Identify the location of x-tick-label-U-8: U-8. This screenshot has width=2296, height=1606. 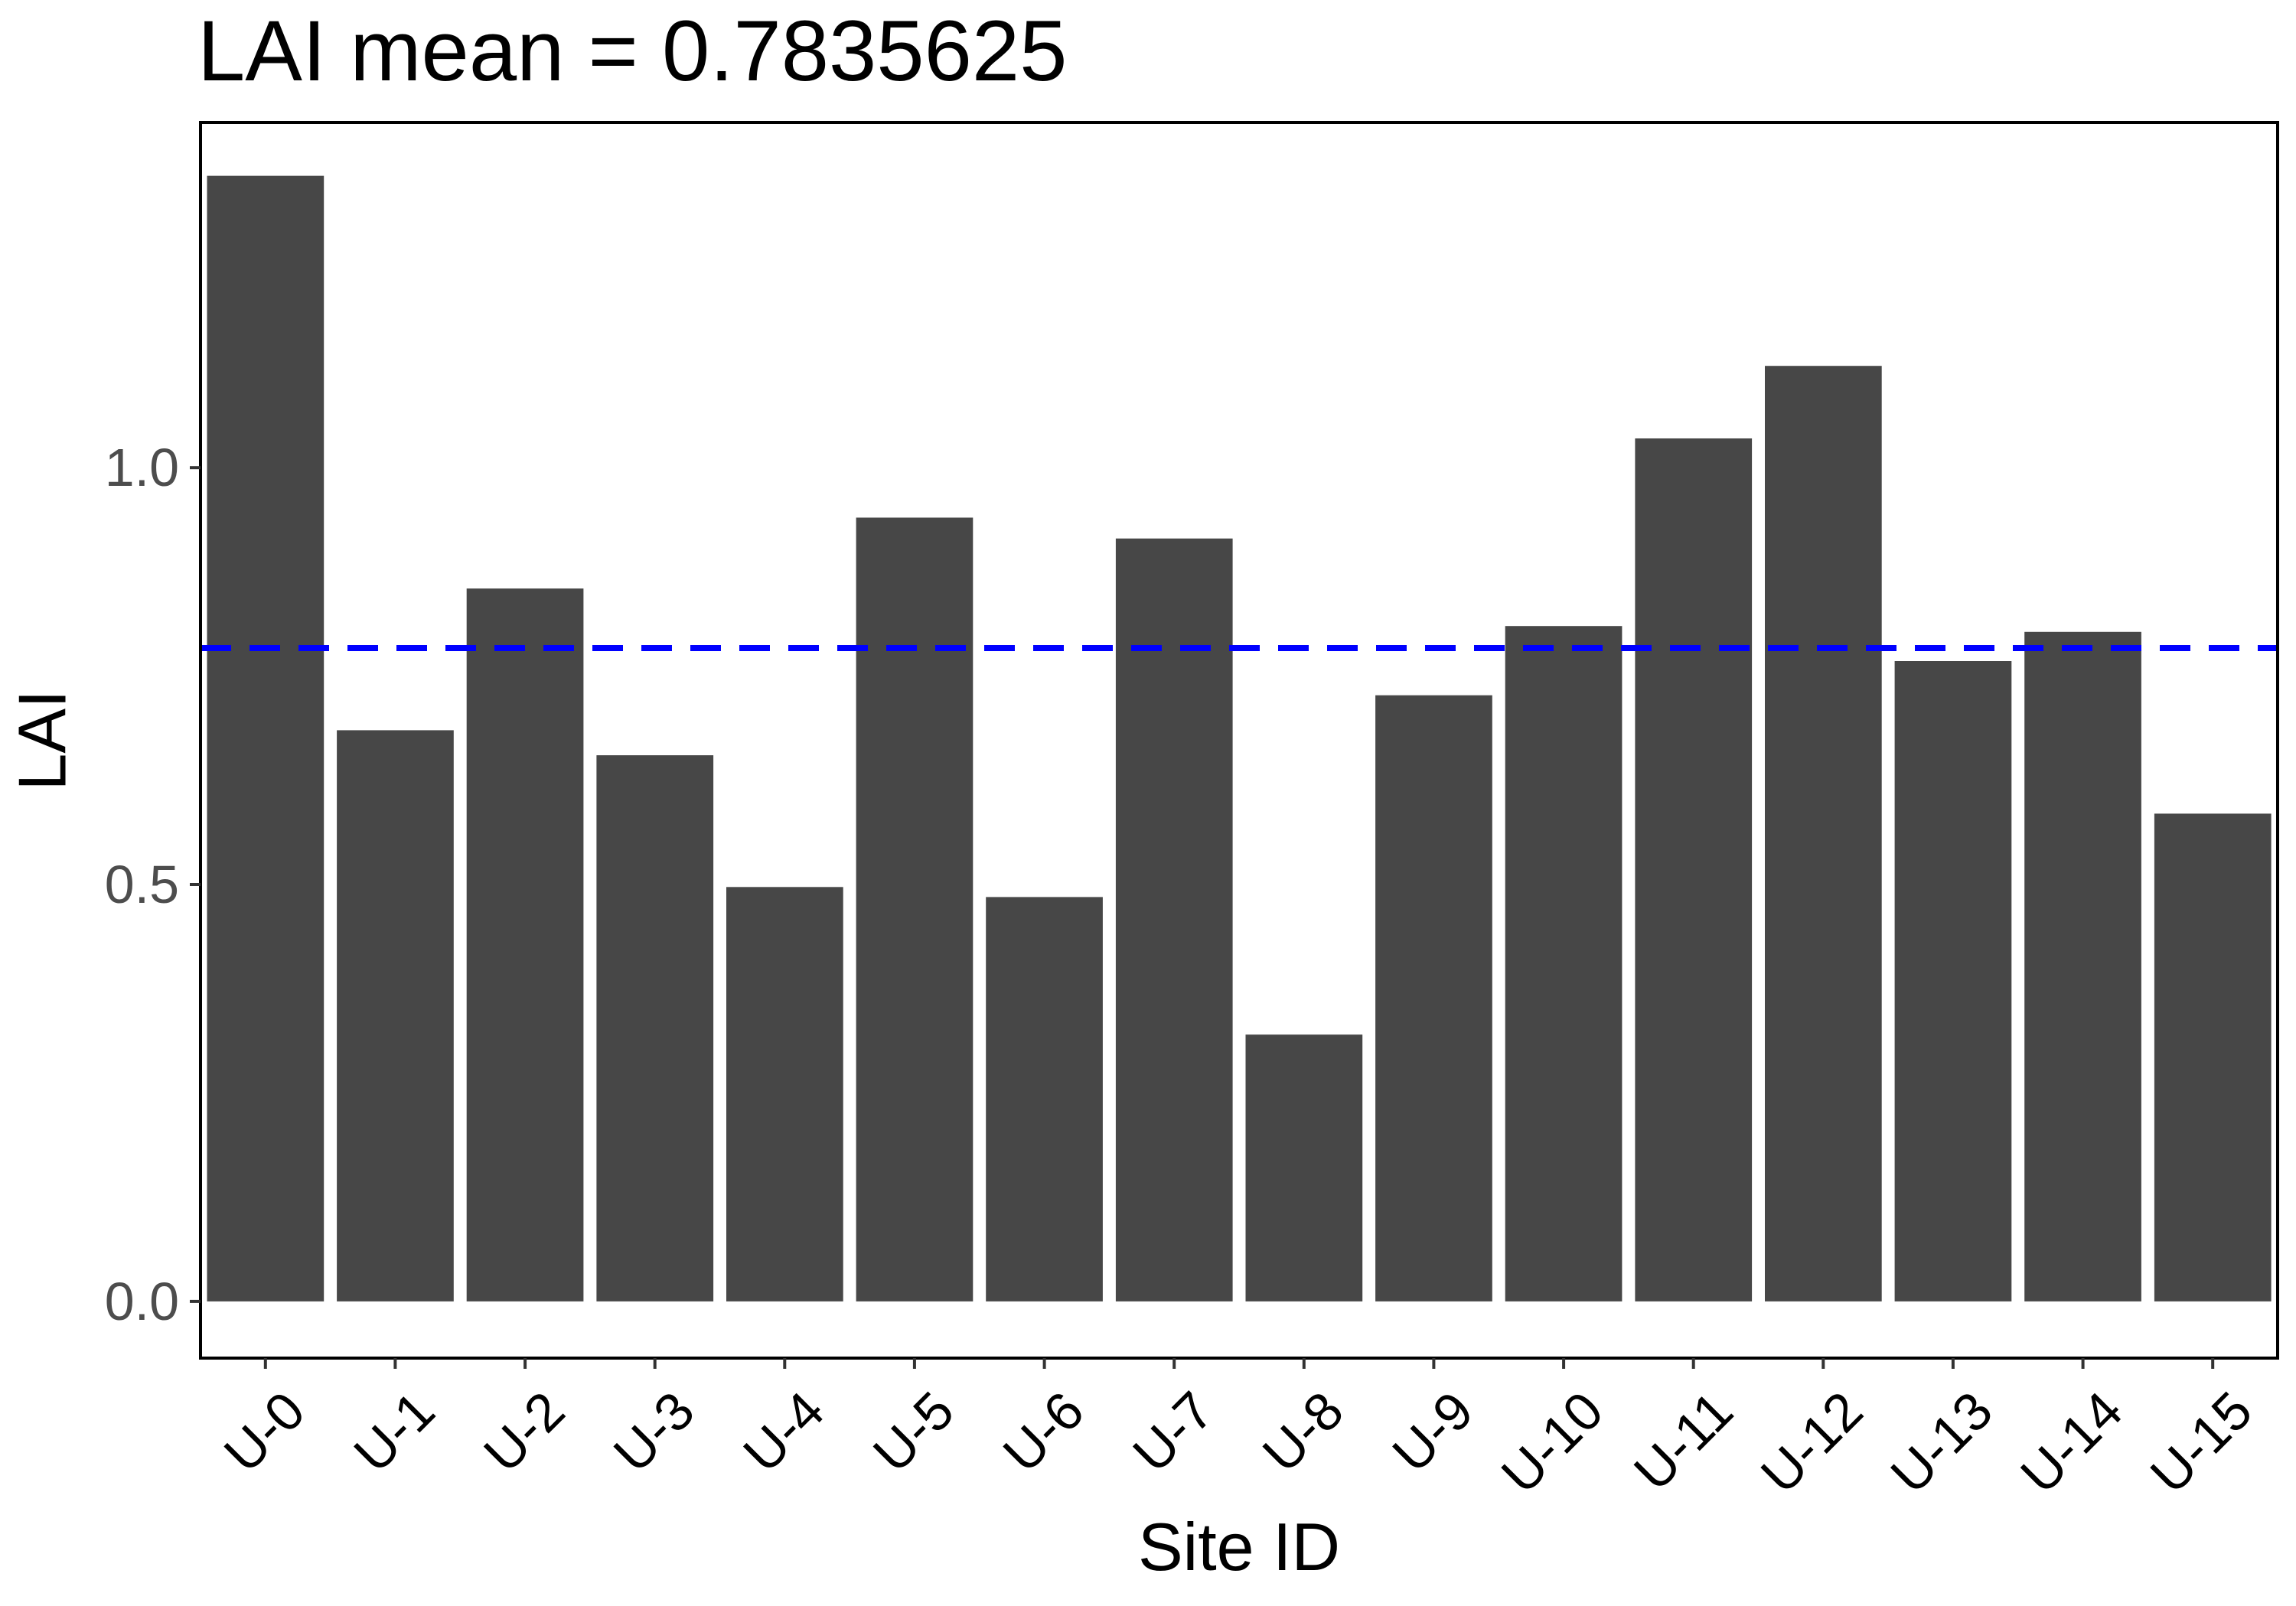
(1303, 1432).